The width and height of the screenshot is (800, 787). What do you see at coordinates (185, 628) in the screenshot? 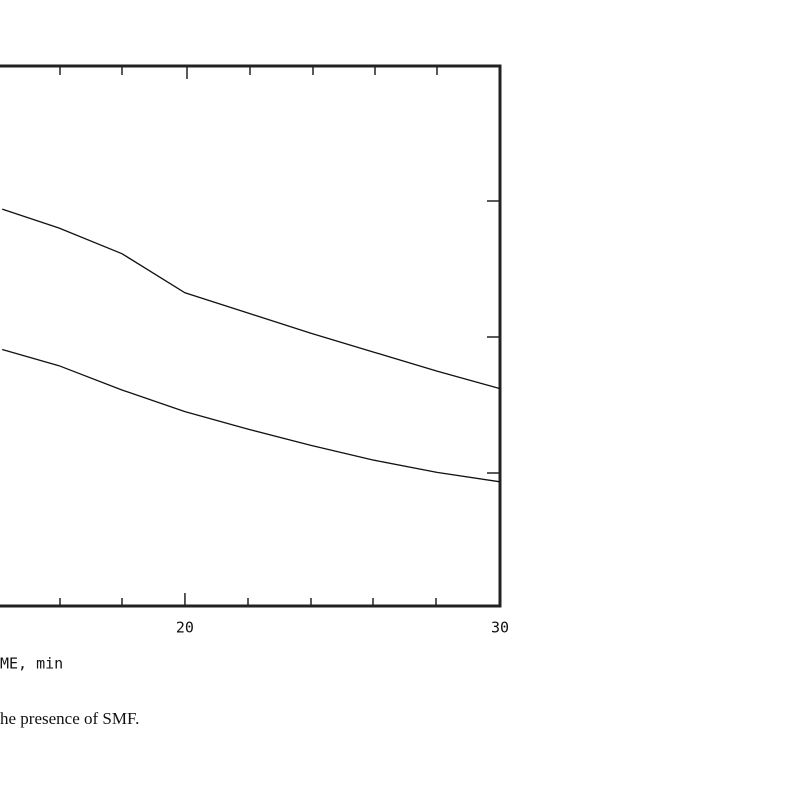
I see `x-tick-label: 20` at bounding box center [185, 628].